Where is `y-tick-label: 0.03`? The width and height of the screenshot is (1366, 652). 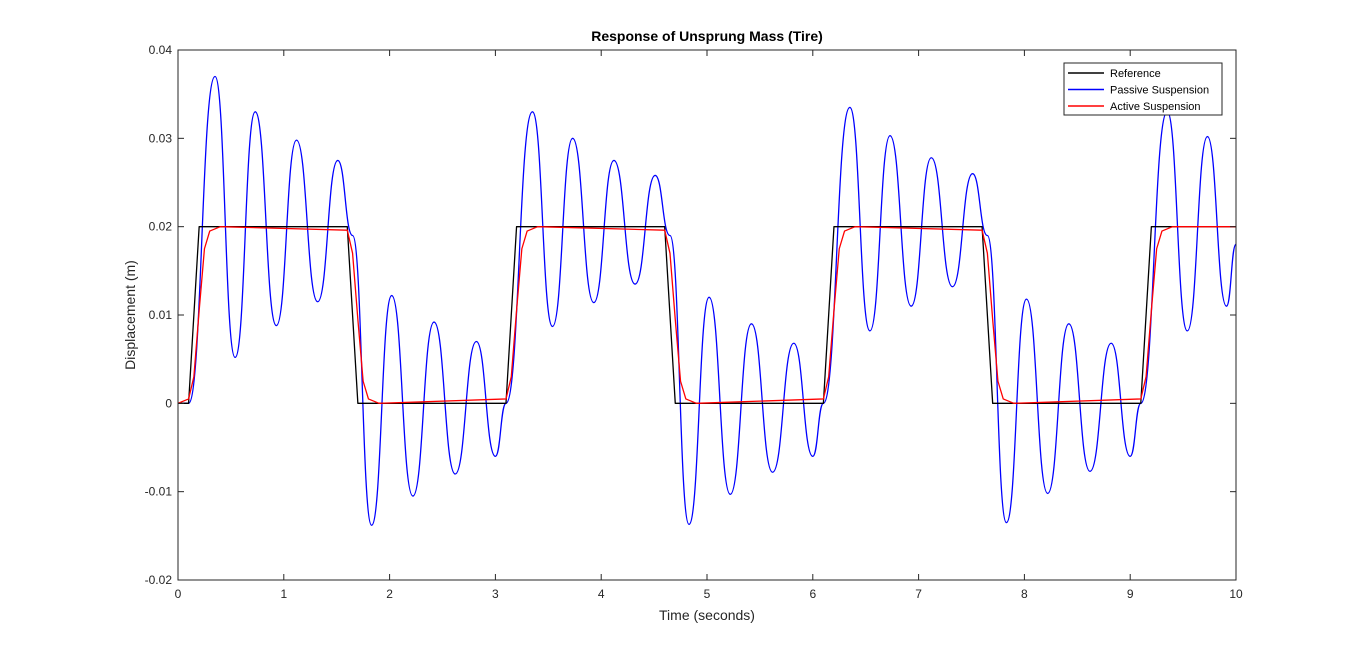 y-tick-label: 0.03 is located at coordinates (161, 138).